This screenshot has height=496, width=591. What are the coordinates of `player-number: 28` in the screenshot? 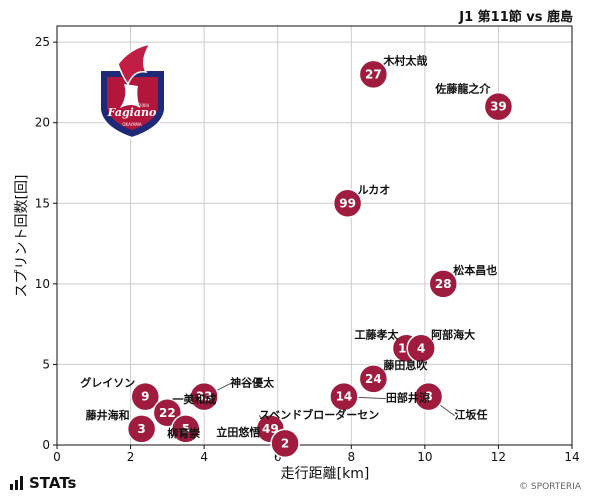 It's located at (443, 284).